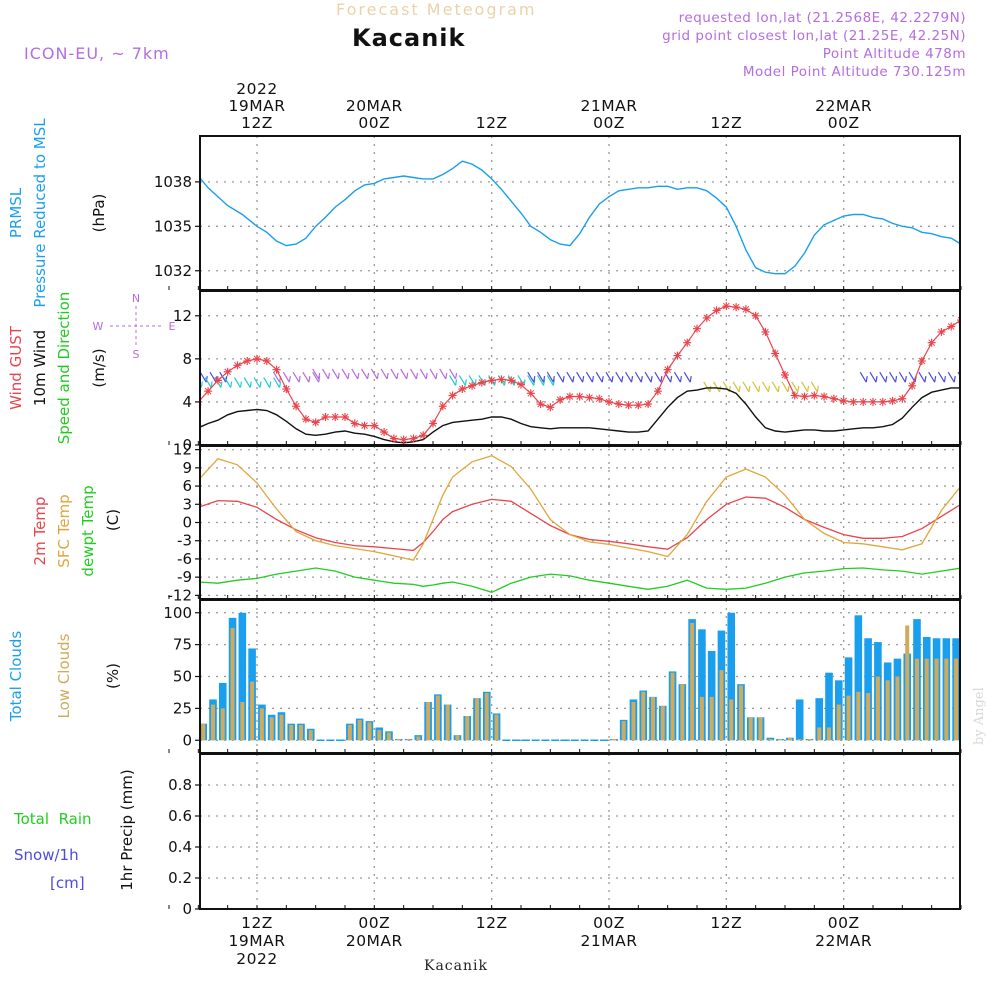  I want to click on time-label-bottom: 12Z, so click(726, 923).